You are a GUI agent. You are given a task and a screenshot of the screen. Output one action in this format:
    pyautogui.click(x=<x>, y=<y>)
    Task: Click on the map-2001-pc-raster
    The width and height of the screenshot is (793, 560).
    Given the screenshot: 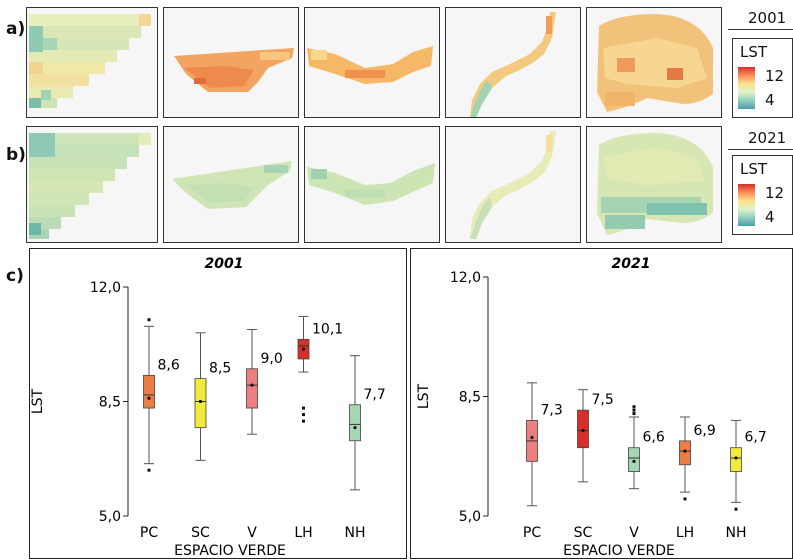 What is the action you would take?
    pyautogui.click(x=90, y=61)
    